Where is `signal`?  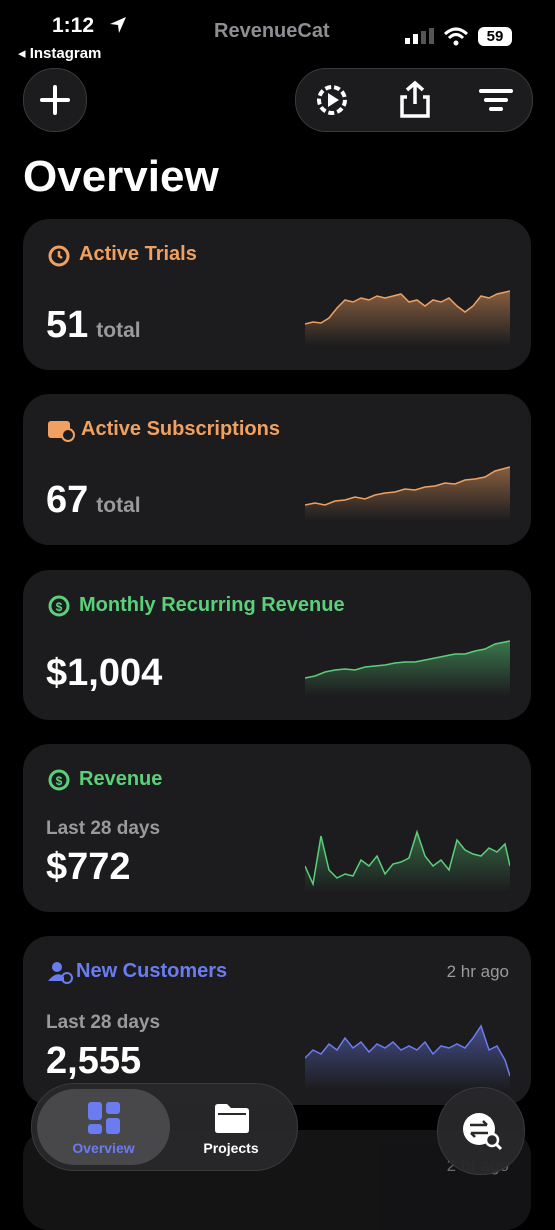
signal is located at coordinates (419, 36).